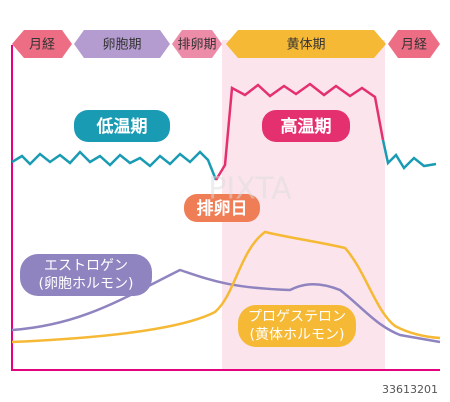 The width and height of the screenshot is (450, 402). I want to click on image-id: 33613201, so click(410, 389).